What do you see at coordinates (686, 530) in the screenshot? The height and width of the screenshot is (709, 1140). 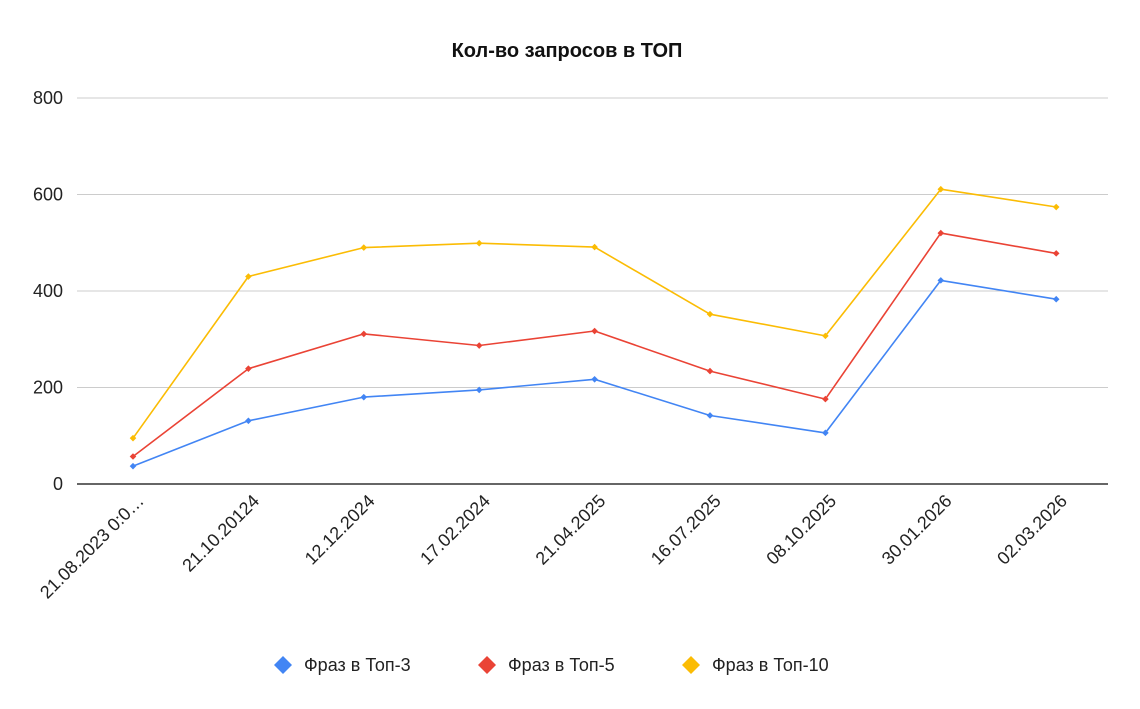 I see `x-tick-label: 16.07.2025` at bounding box center [686, 530].